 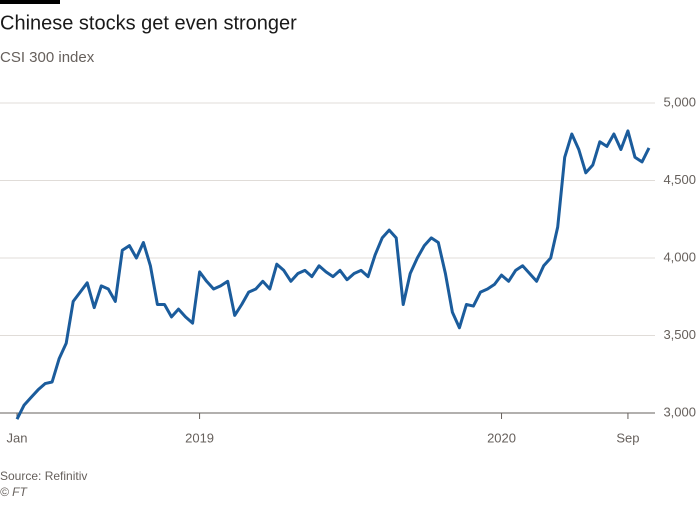 I want to click on y-tick-label: 4,000, so click(x=679, y=256).